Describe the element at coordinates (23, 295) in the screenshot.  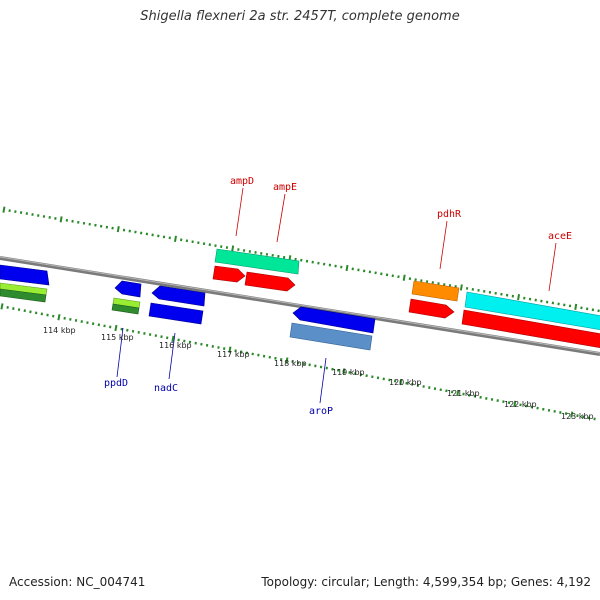
I see `feature-left-darkgreen` at that location.